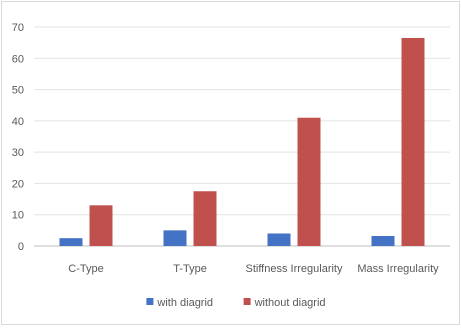 This screenshot has width=461, height=331. What do you see at coordinates (184, 303) in the screenshot?
I see `legend-label: with diagrid` at bounding box center [184, 303].